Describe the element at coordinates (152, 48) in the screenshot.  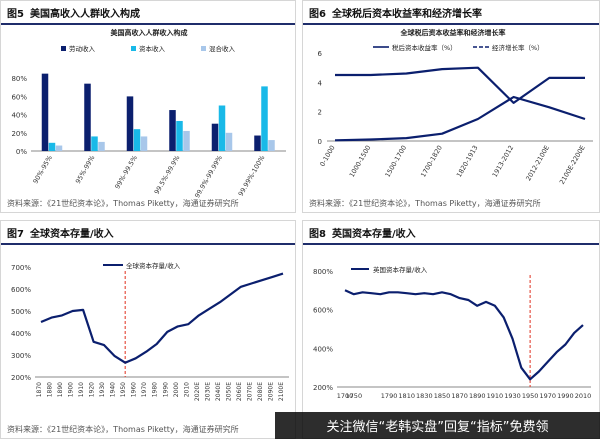
I see `legend-label: 资本收入` at that location.